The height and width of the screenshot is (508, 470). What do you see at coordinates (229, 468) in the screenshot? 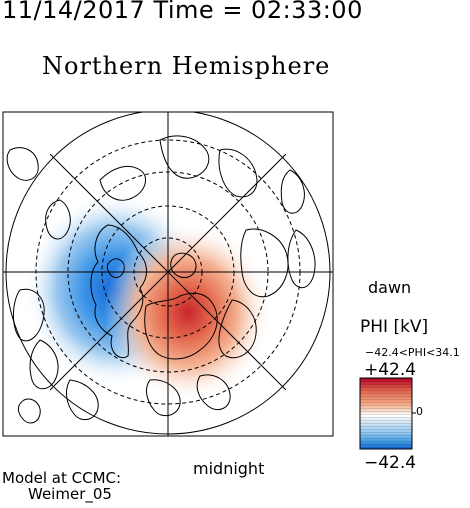
I see `midnight-label: midnight` at bounding box center [229, 468].